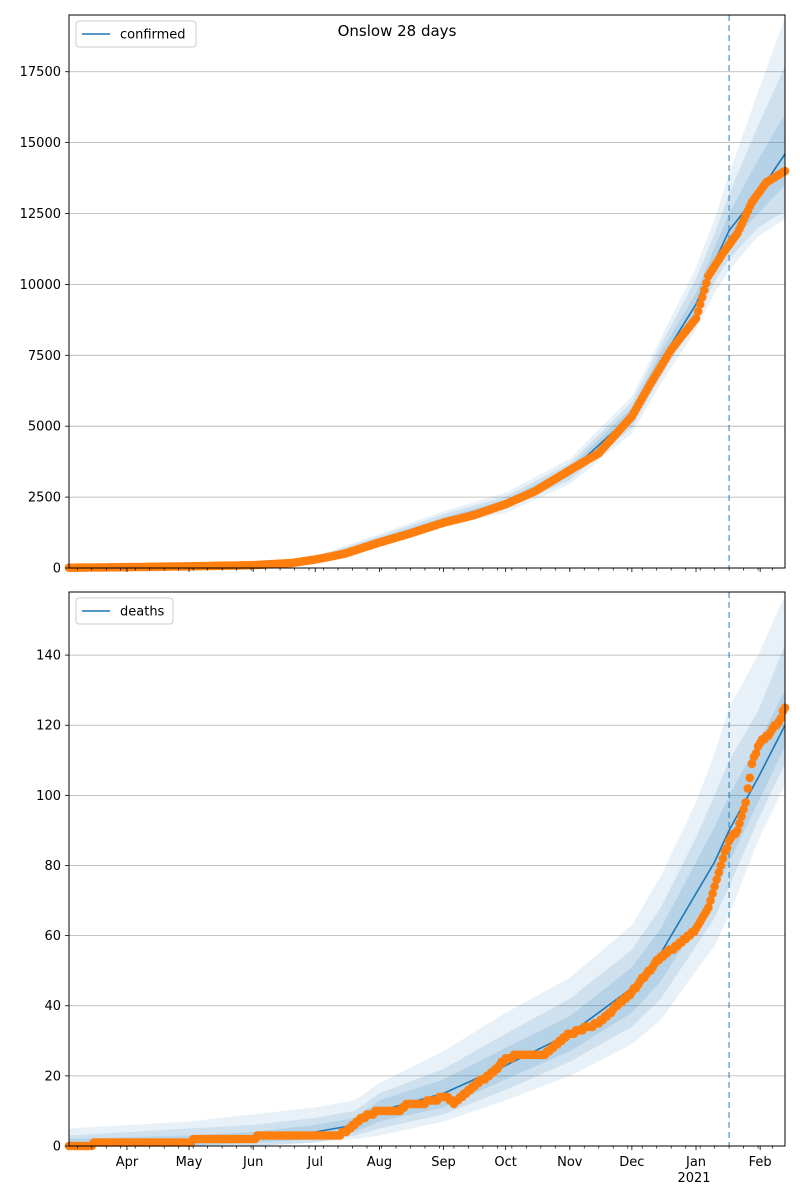 The height and width of the screenshot is (1200, 800). Describe the element at coordinates (44, 427) in the screenshot. I see `y-tick-label: 5000` at that location.